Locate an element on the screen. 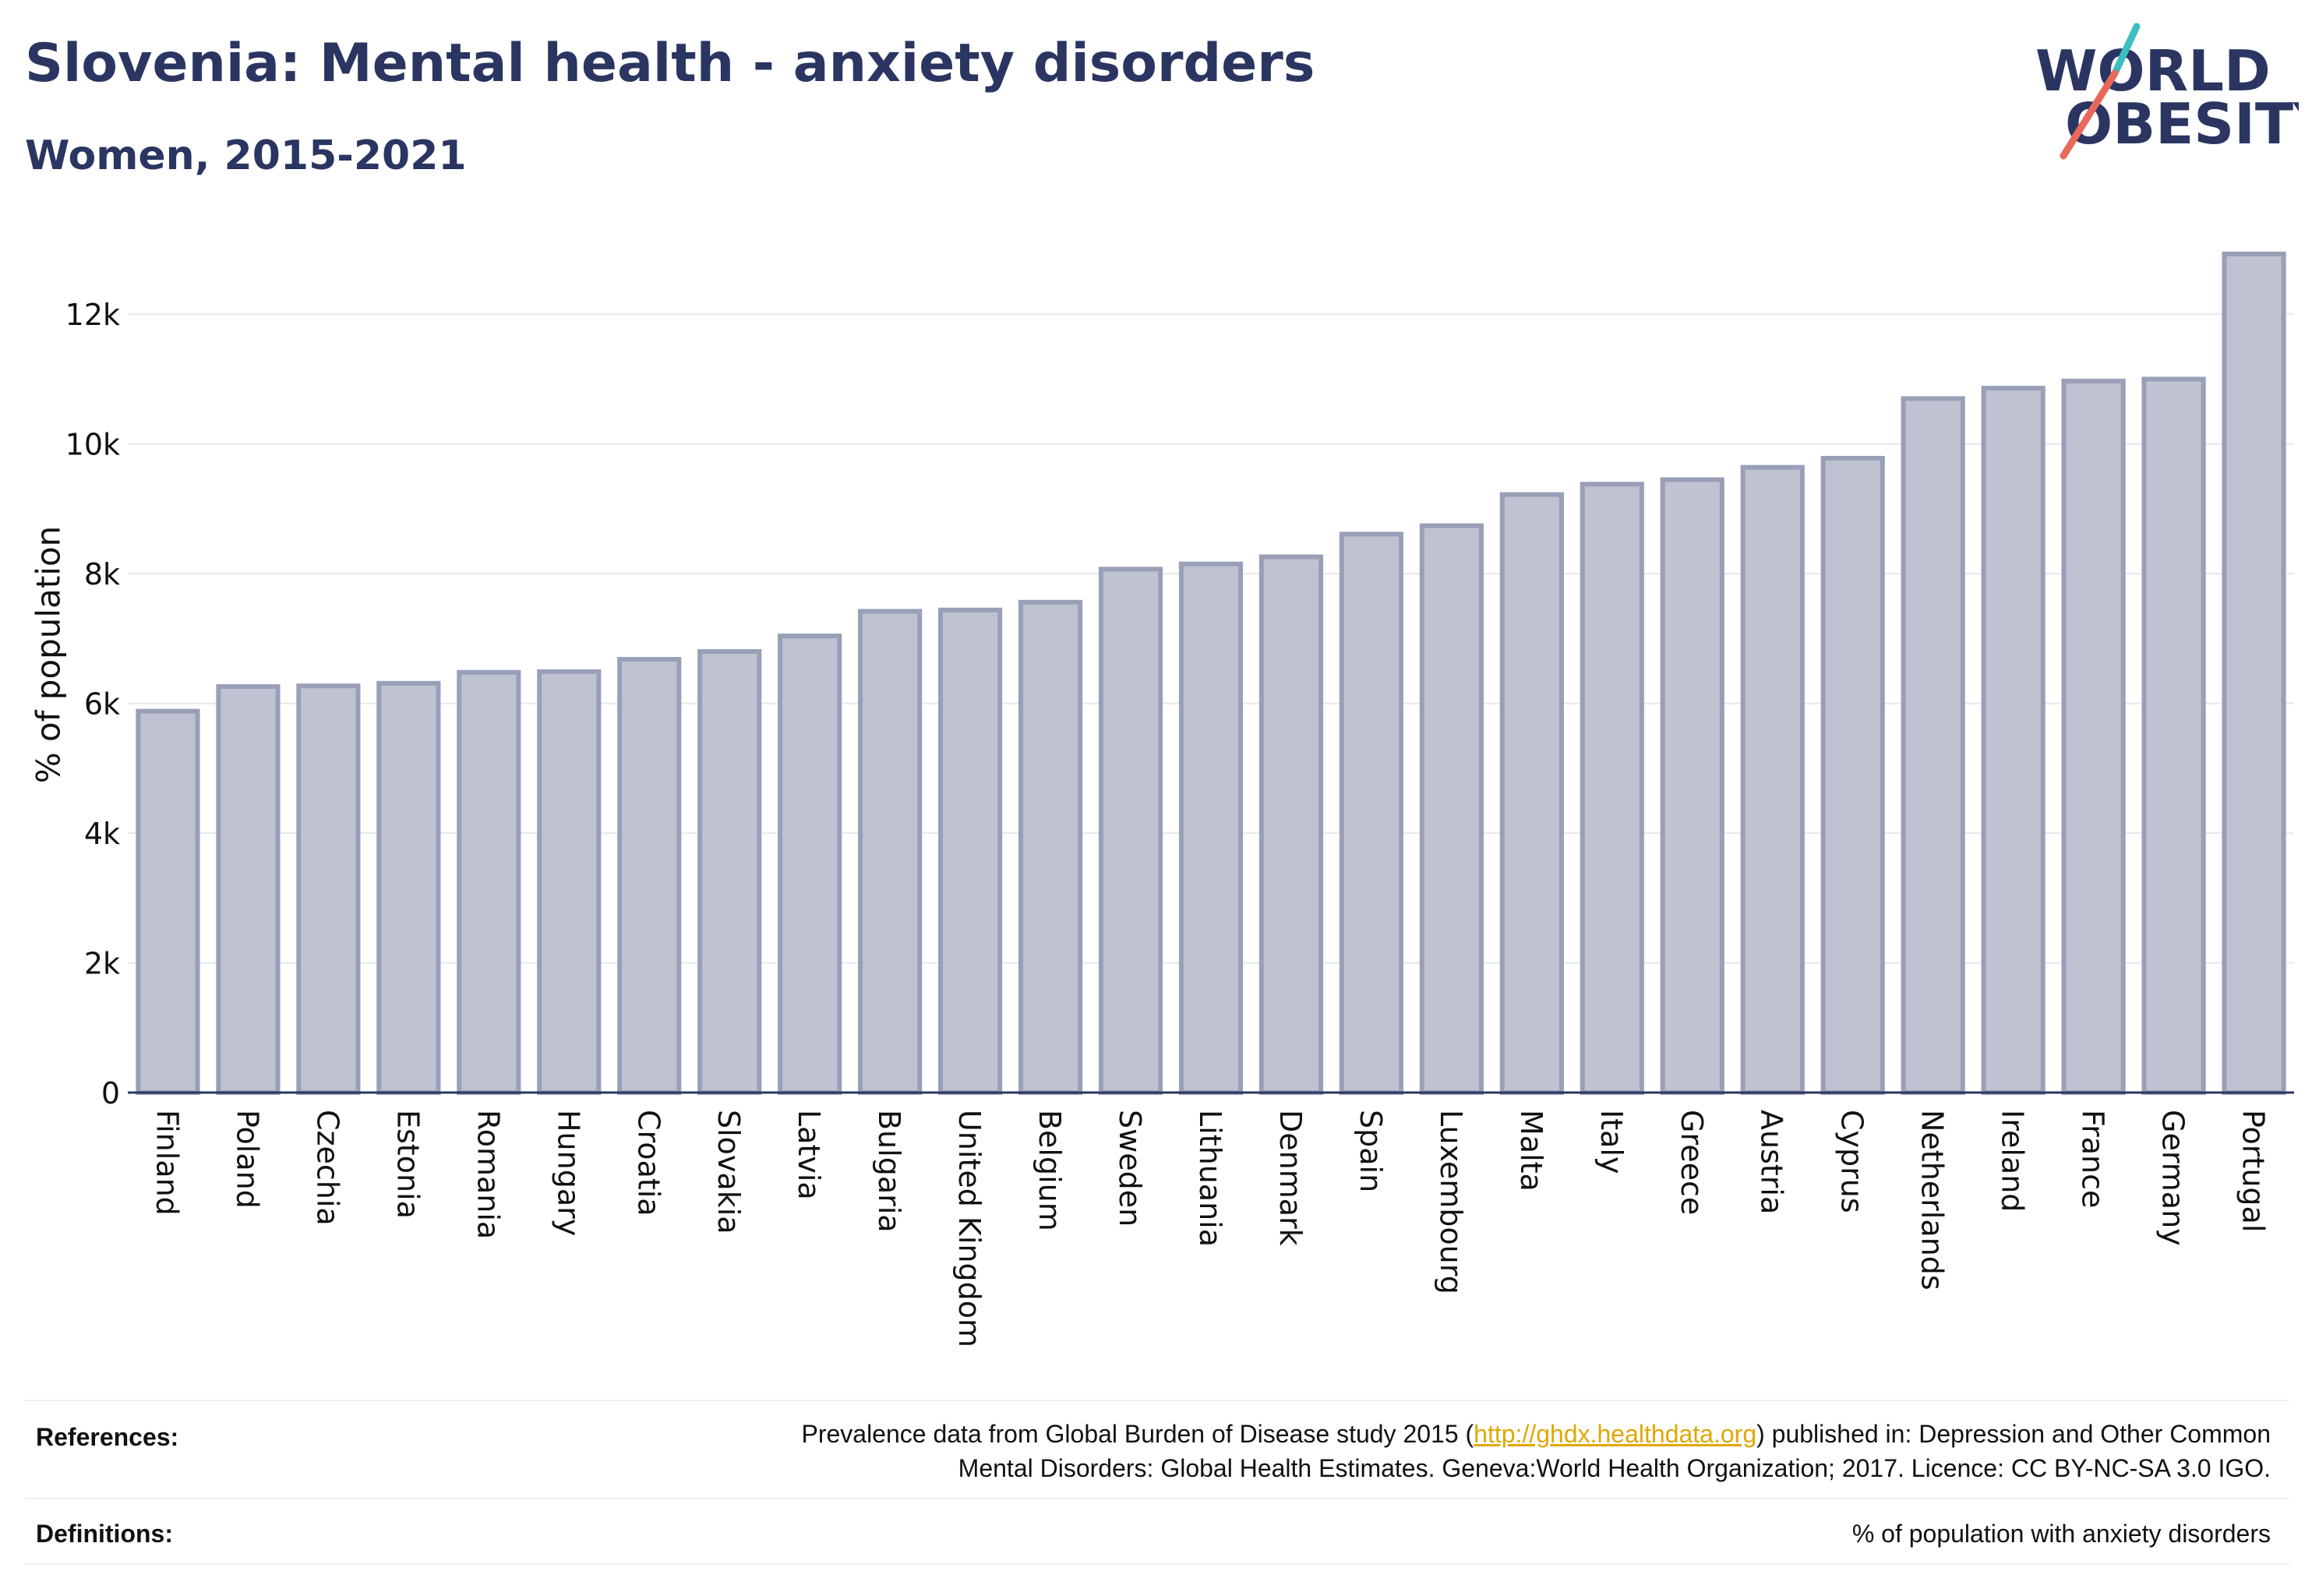 Image resolution: width=2305 pixels, height=1596 pixels. y-tick-label: 2k is located at coordinates (102, 964).